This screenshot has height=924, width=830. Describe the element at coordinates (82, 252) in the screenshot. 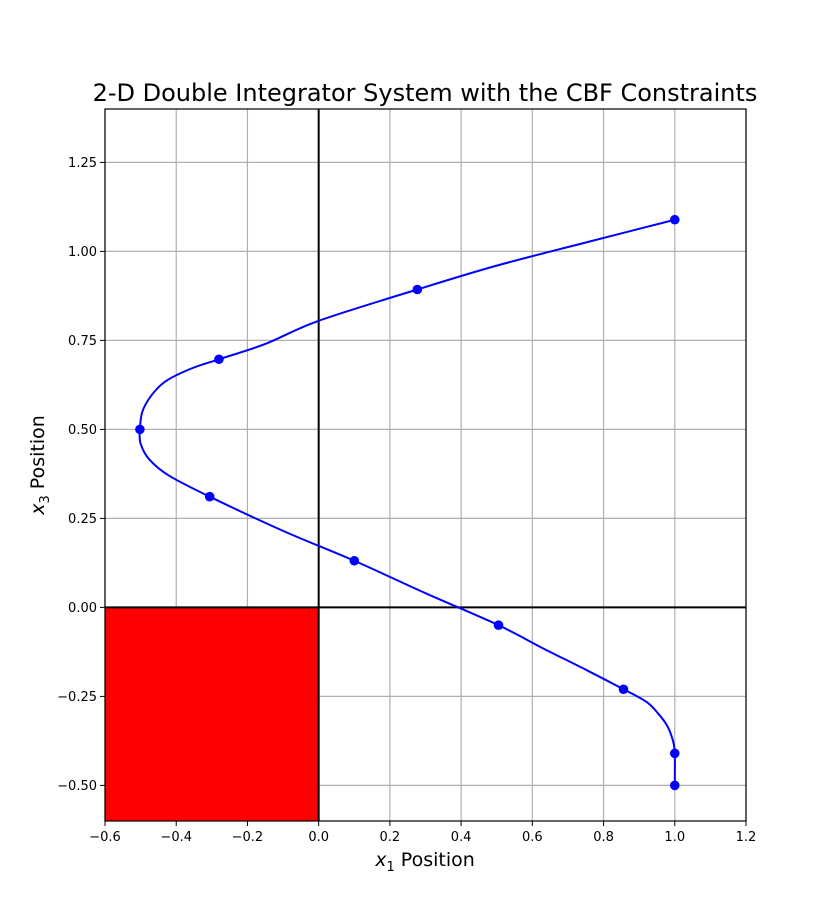

I see `y-tick-label: 1.00` at that location.